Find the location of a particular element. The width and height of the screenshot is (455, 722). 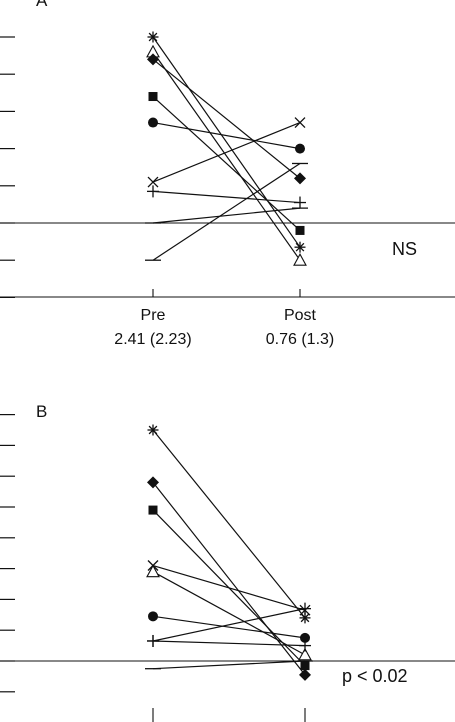

series-5-post-point is located at coordinates (300, 149).